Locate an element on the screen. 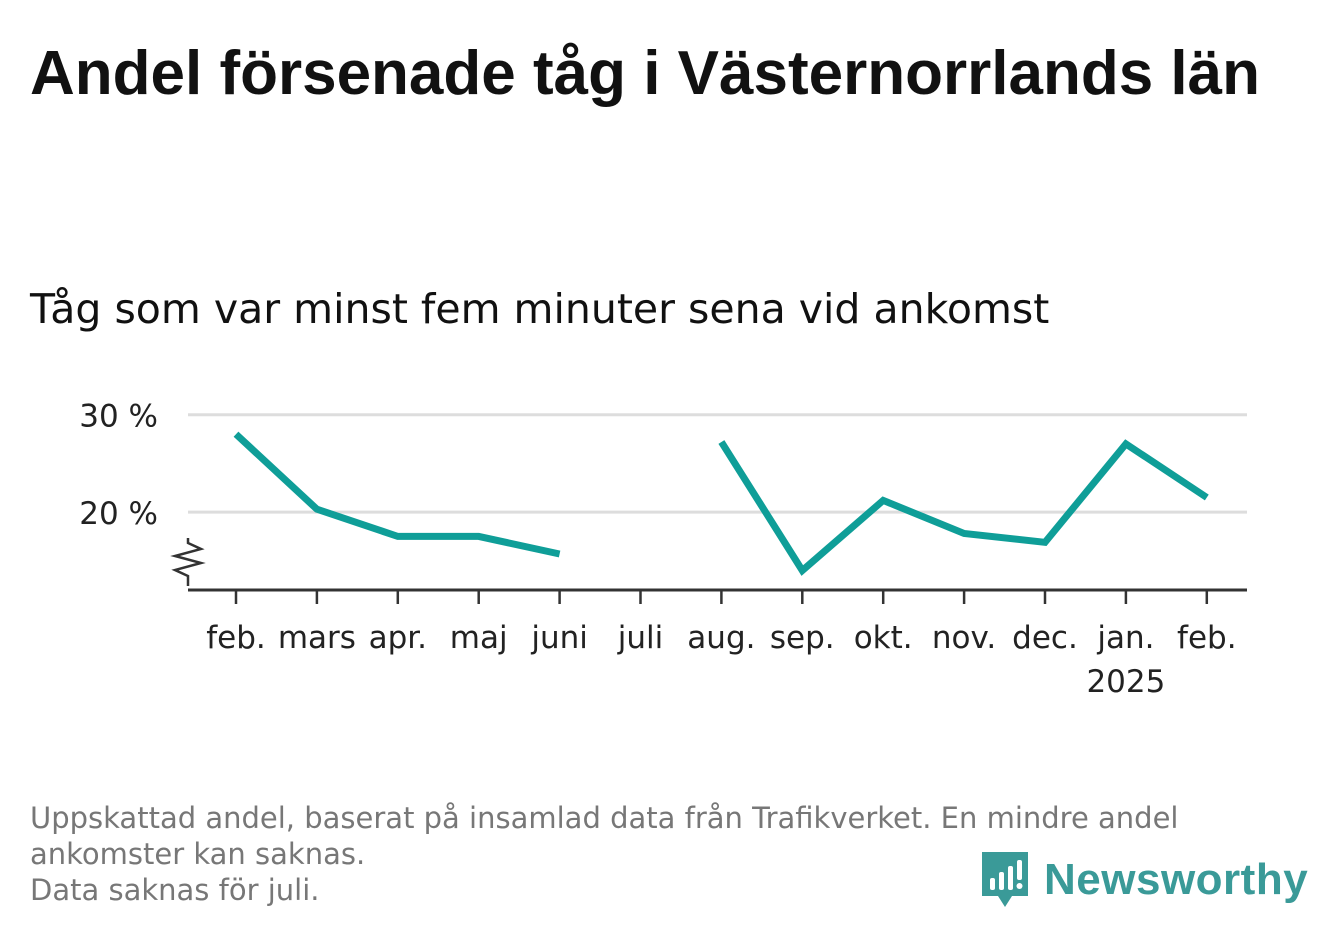 This screenshot has width=1322, height=939. grid-lines is located at coordinates (717, 463).